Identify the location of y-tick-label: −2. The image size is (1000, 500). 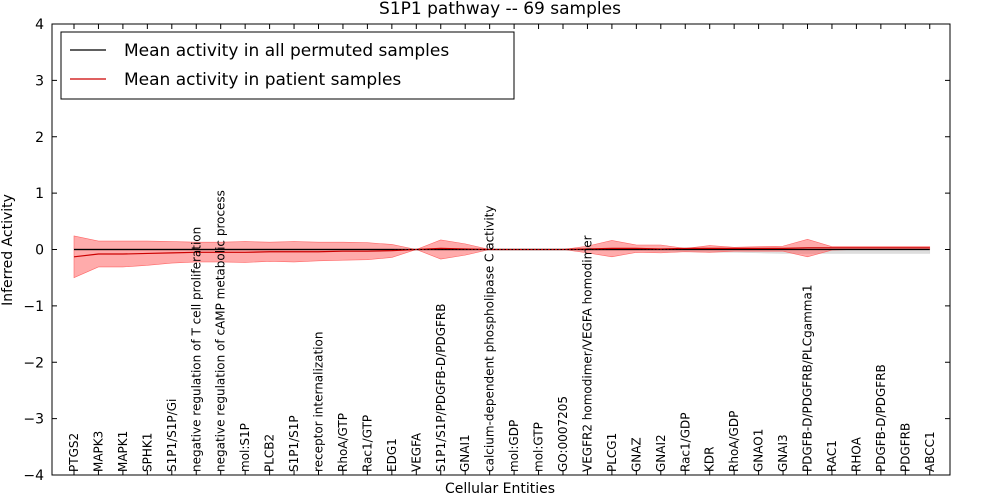
(33, 363).